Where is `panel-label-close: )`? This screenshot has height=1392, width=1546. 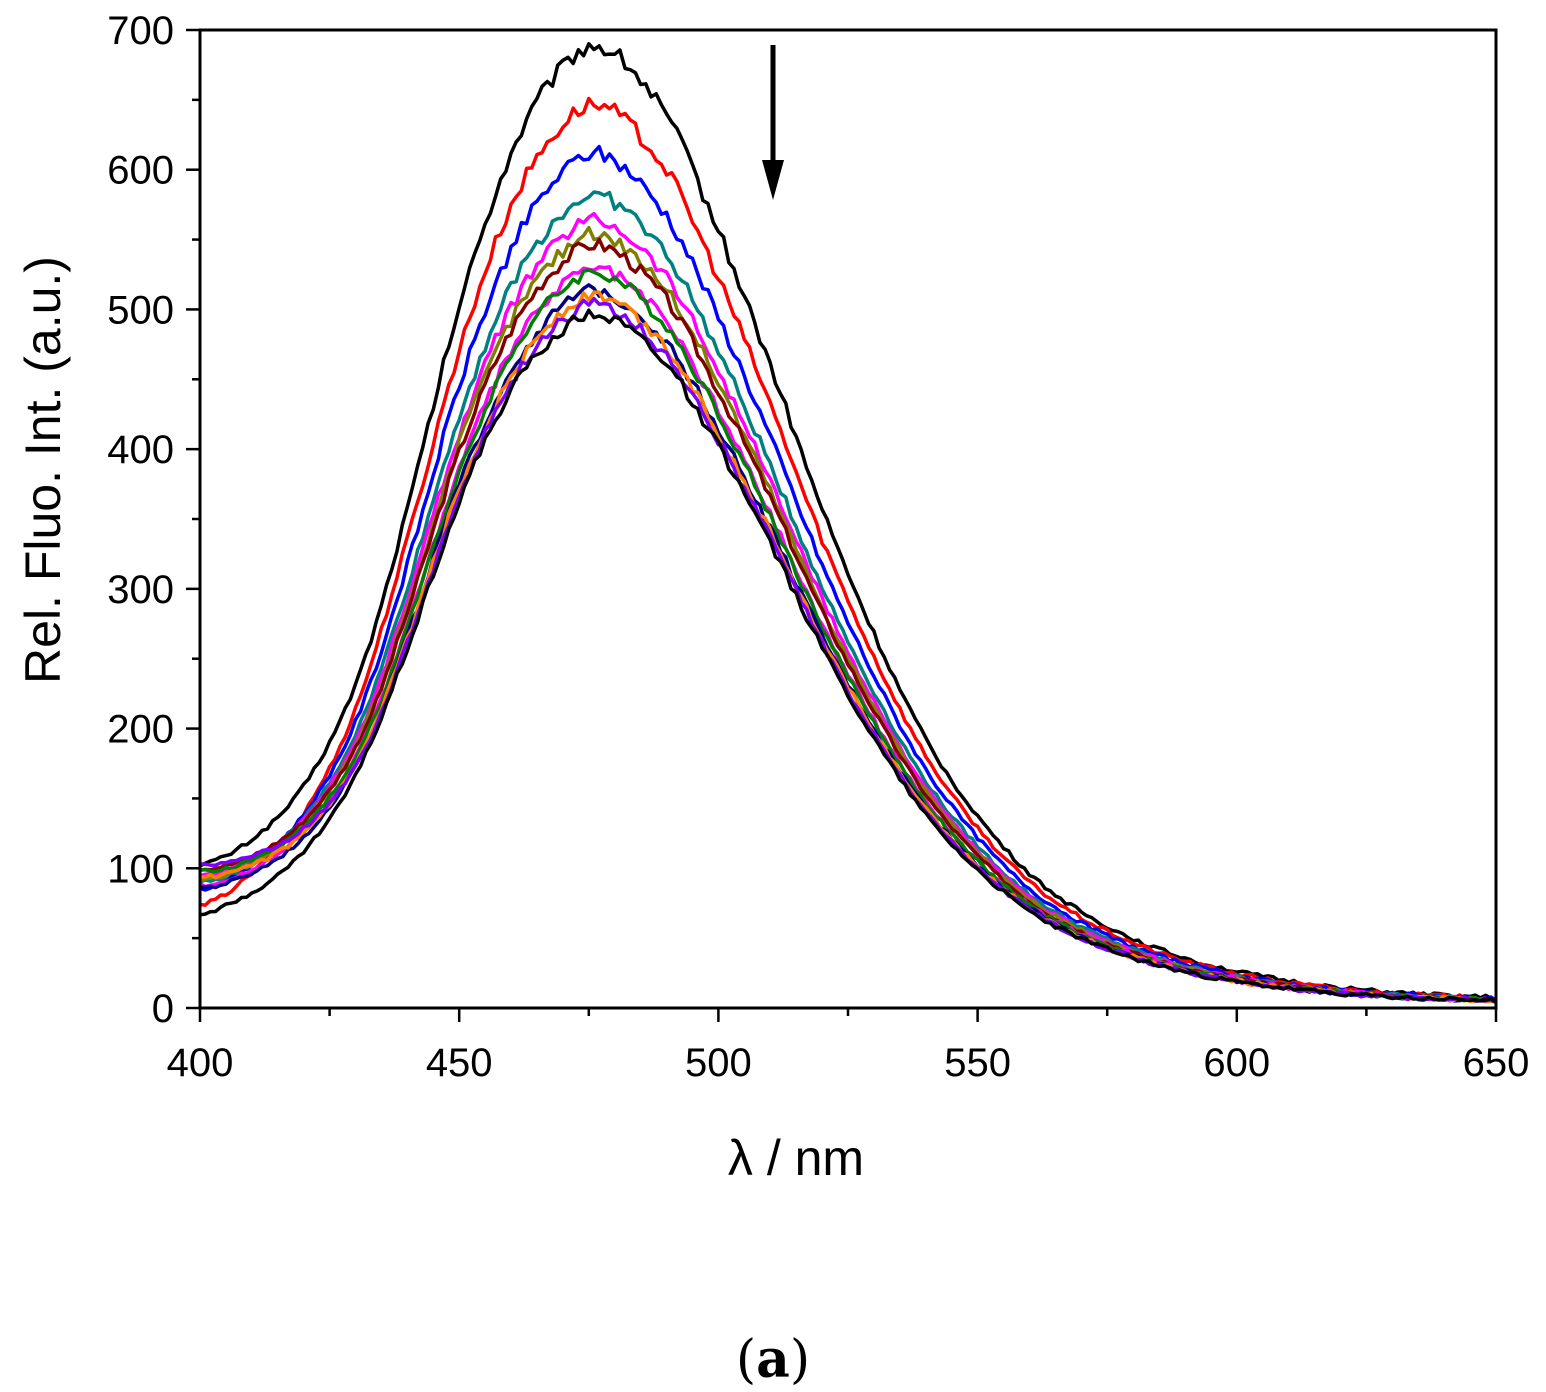 panel-label-close: ) is located at coordinates (800, 1360).